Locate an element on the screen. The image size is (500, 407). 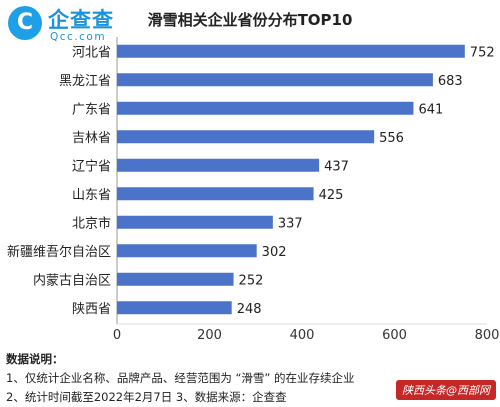
notes-heading: 数据说明： is located at coordinates (35, 359).